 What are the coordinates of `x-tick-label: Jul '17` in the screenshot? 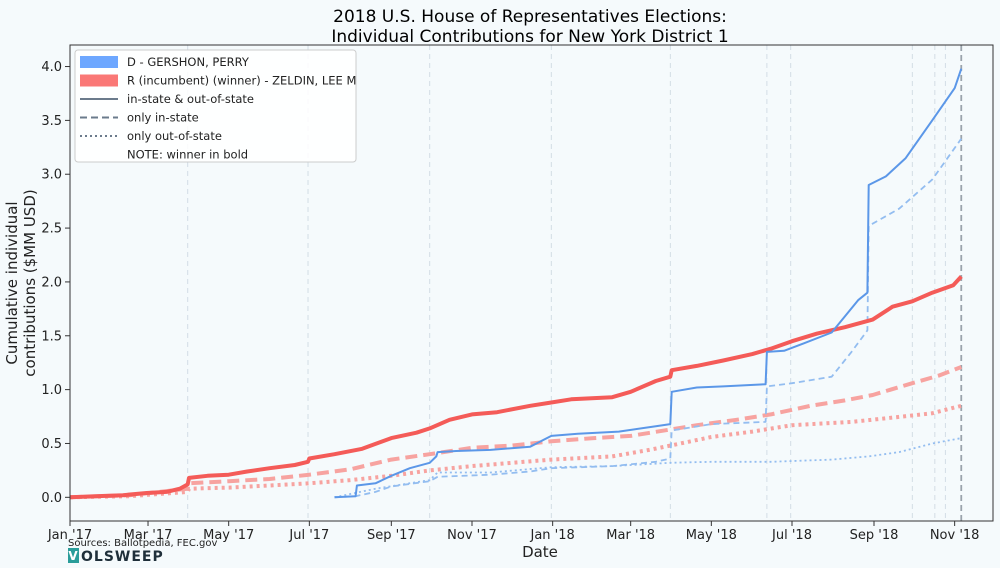 It's located at (308, 535).